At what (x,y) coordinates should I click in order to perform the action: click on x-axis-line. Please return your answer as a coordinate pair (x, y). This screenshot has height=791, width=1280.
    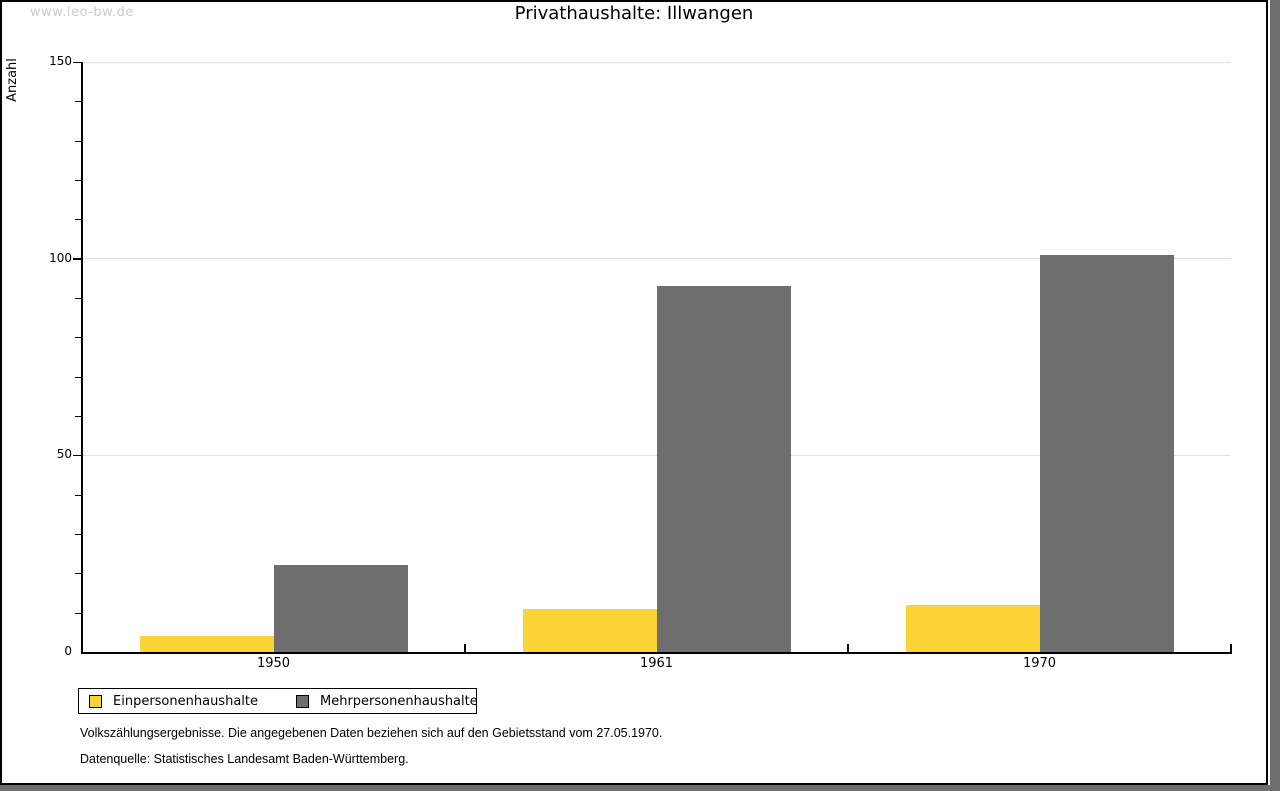
    Looking at the image, I should click on (656, 653).